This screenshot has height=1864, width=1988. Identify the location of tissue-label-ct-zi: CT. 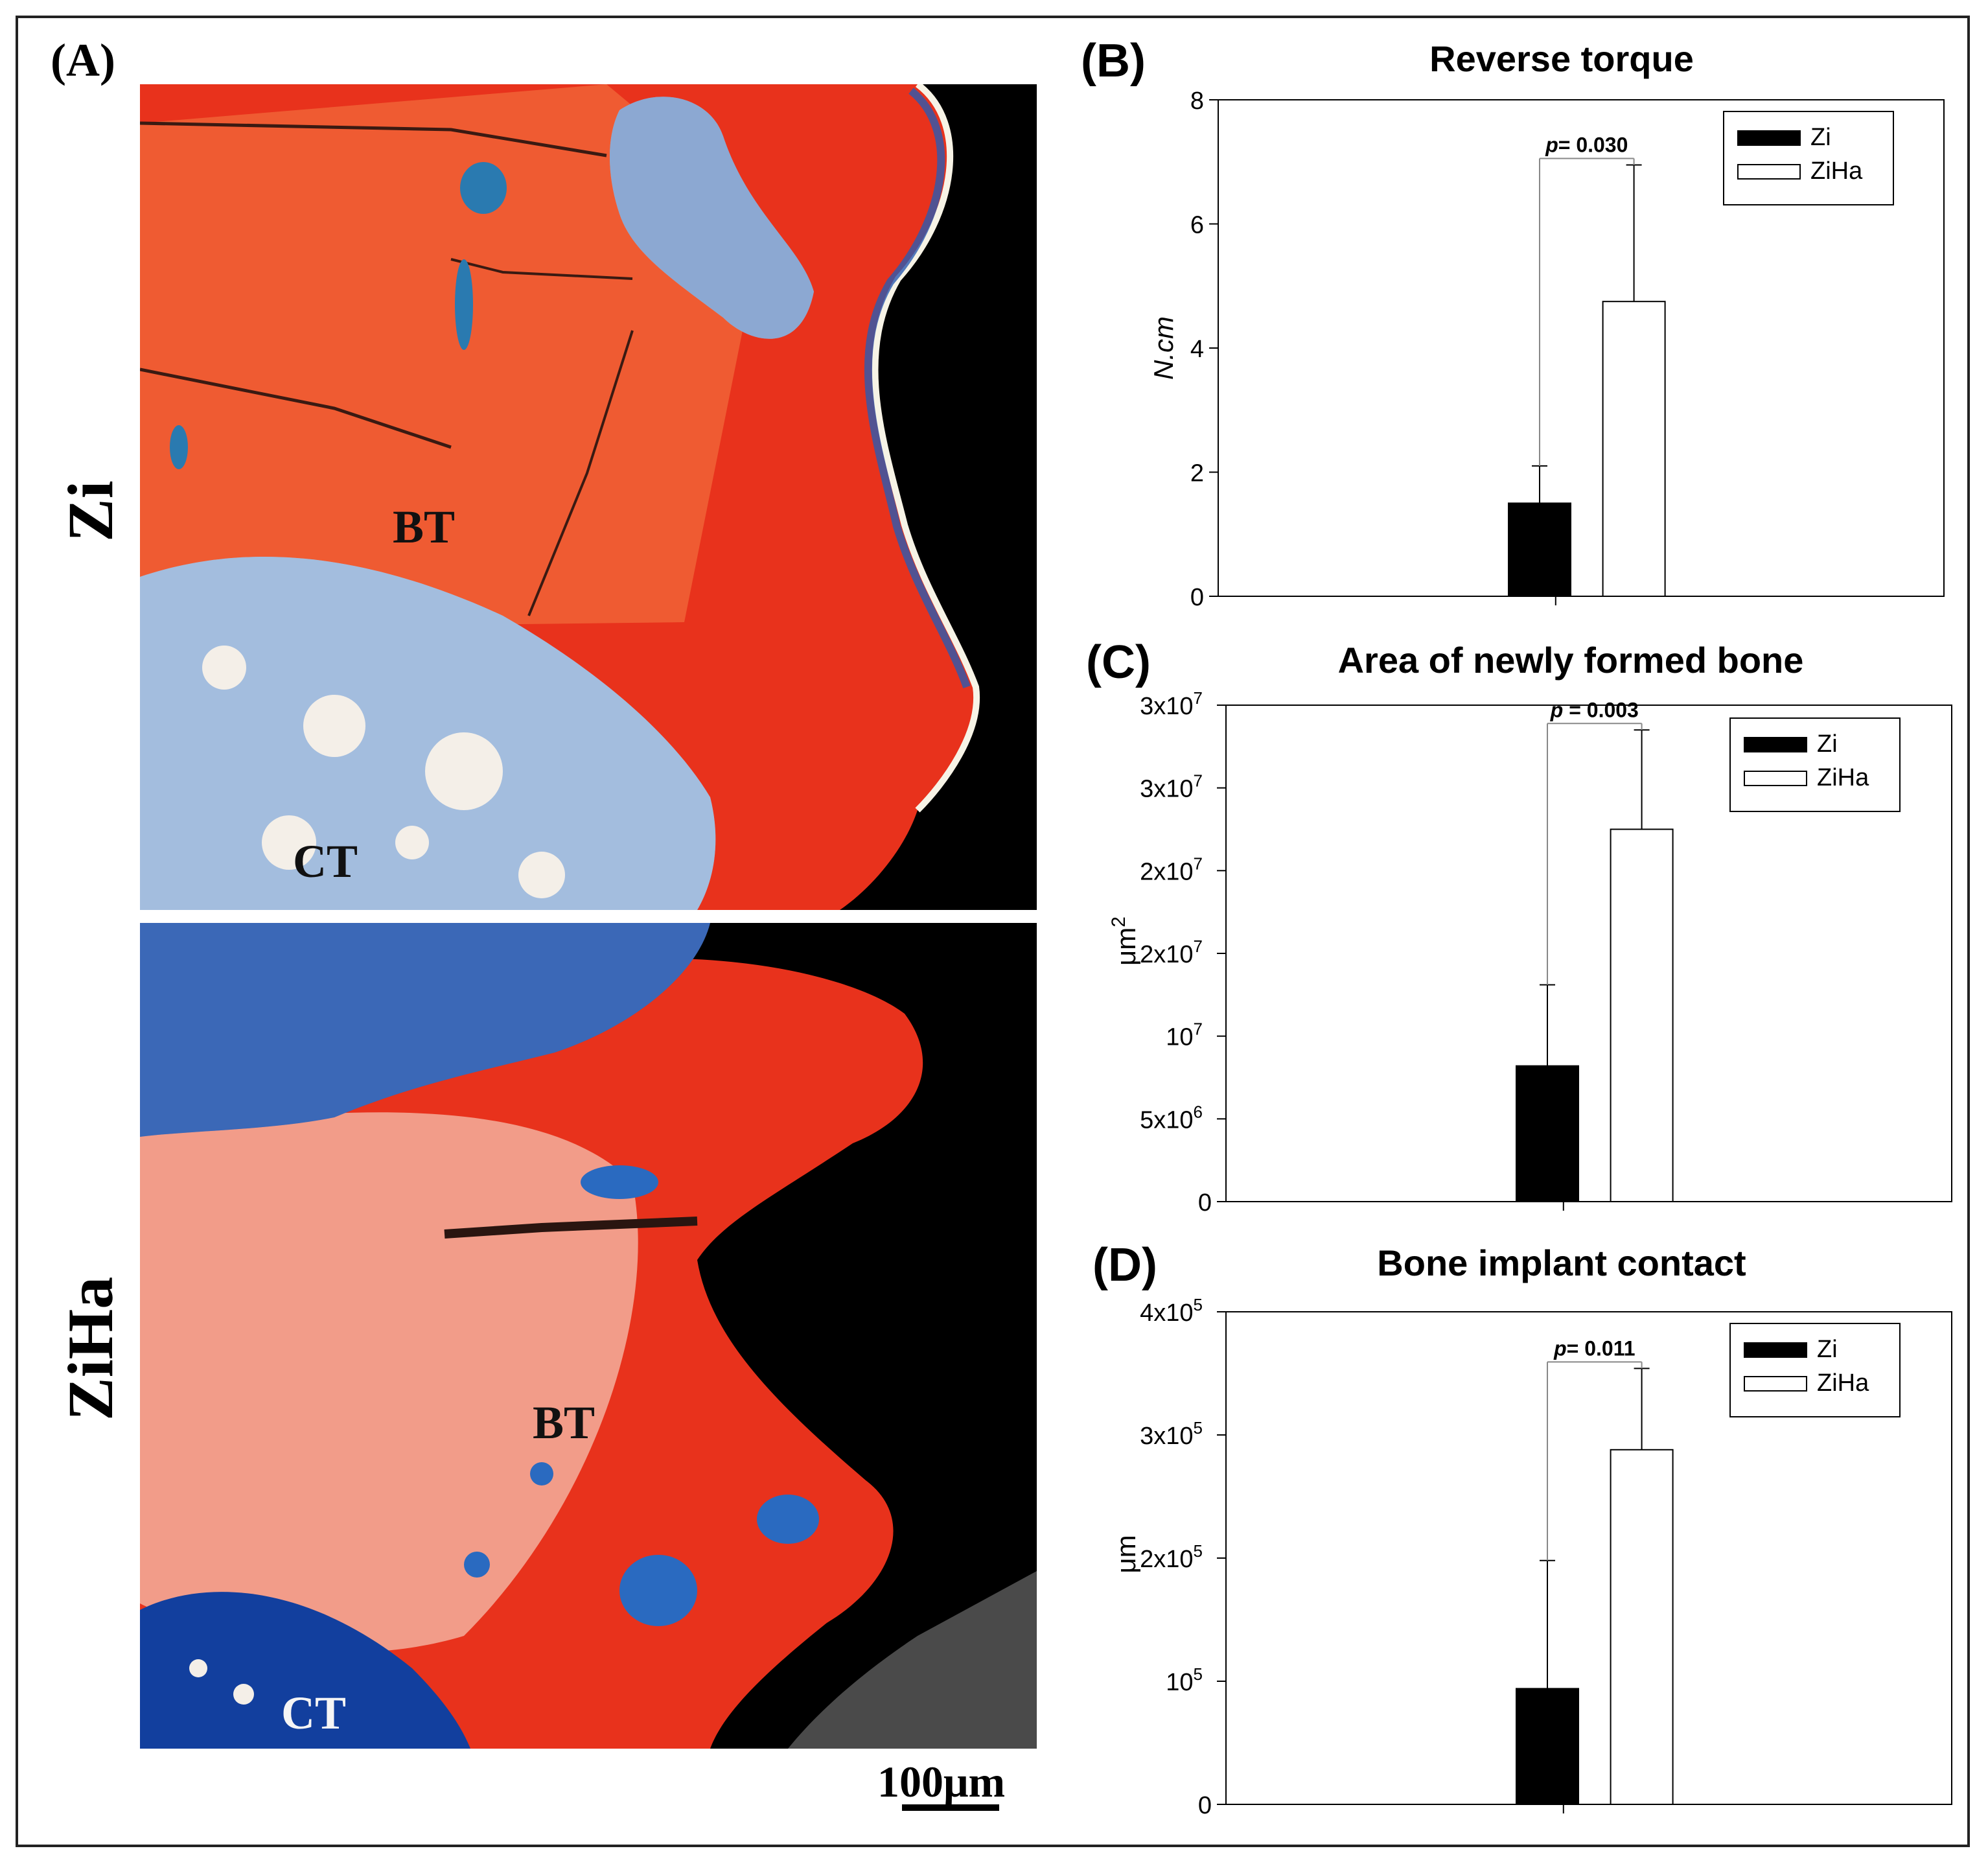
(325, 861).